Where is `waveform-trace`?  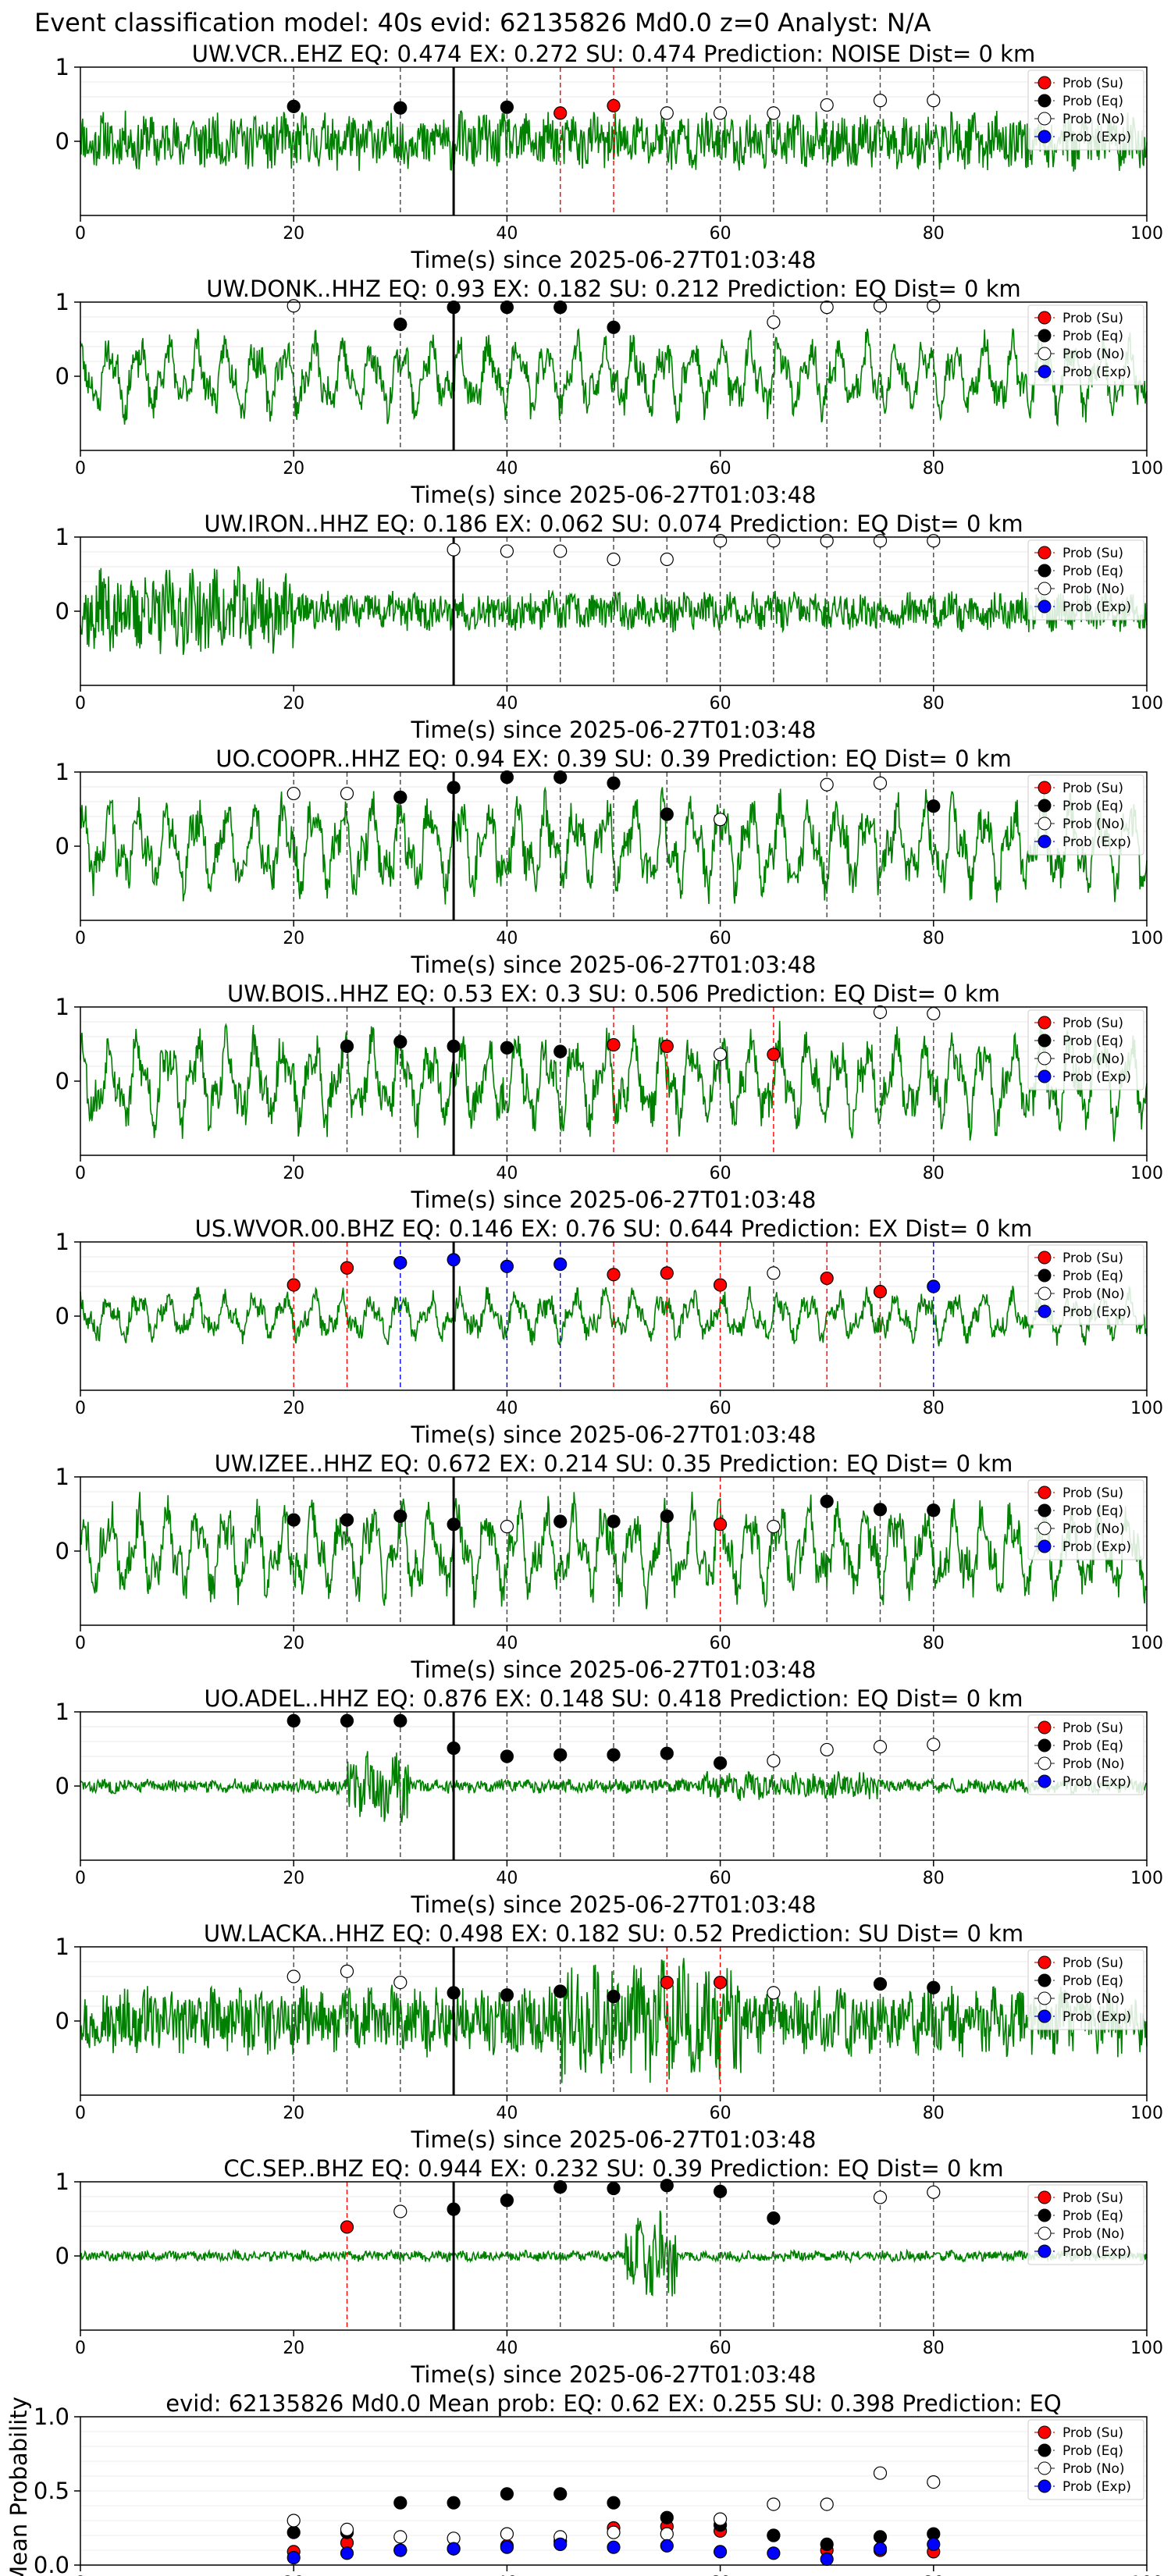
waveform-trace is located at coordinates (614, 2020).